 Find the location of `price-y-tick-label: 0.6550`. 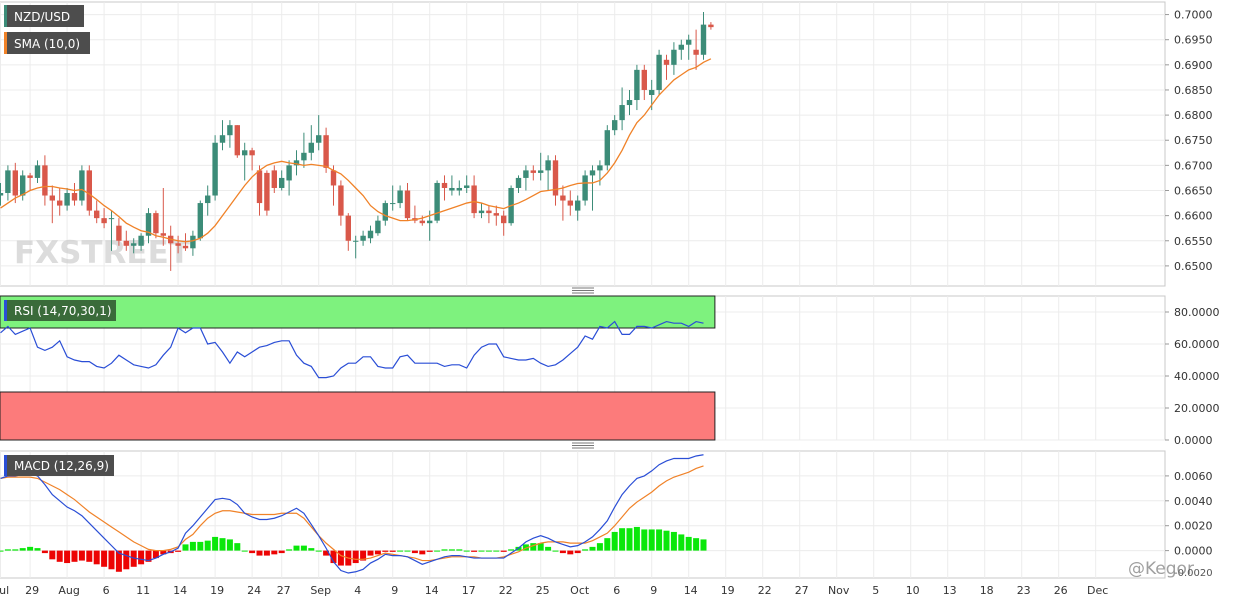

price-y-tick-label: 0.6550 is located at coordinates (1193, 241).